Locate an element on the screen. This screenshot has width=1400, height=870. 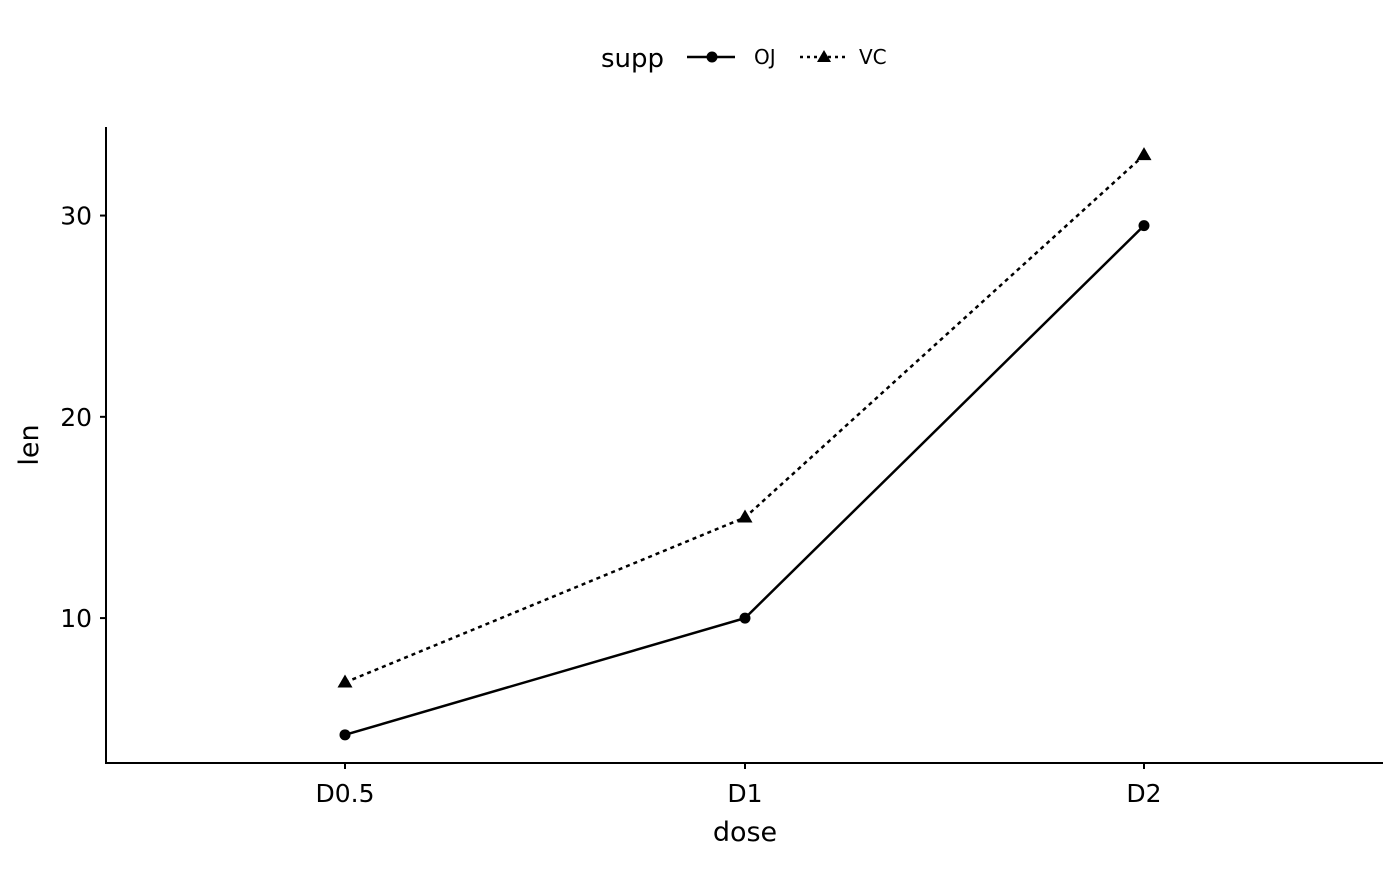
legend-oj-label: OJ is located at coordinates (765, 57).